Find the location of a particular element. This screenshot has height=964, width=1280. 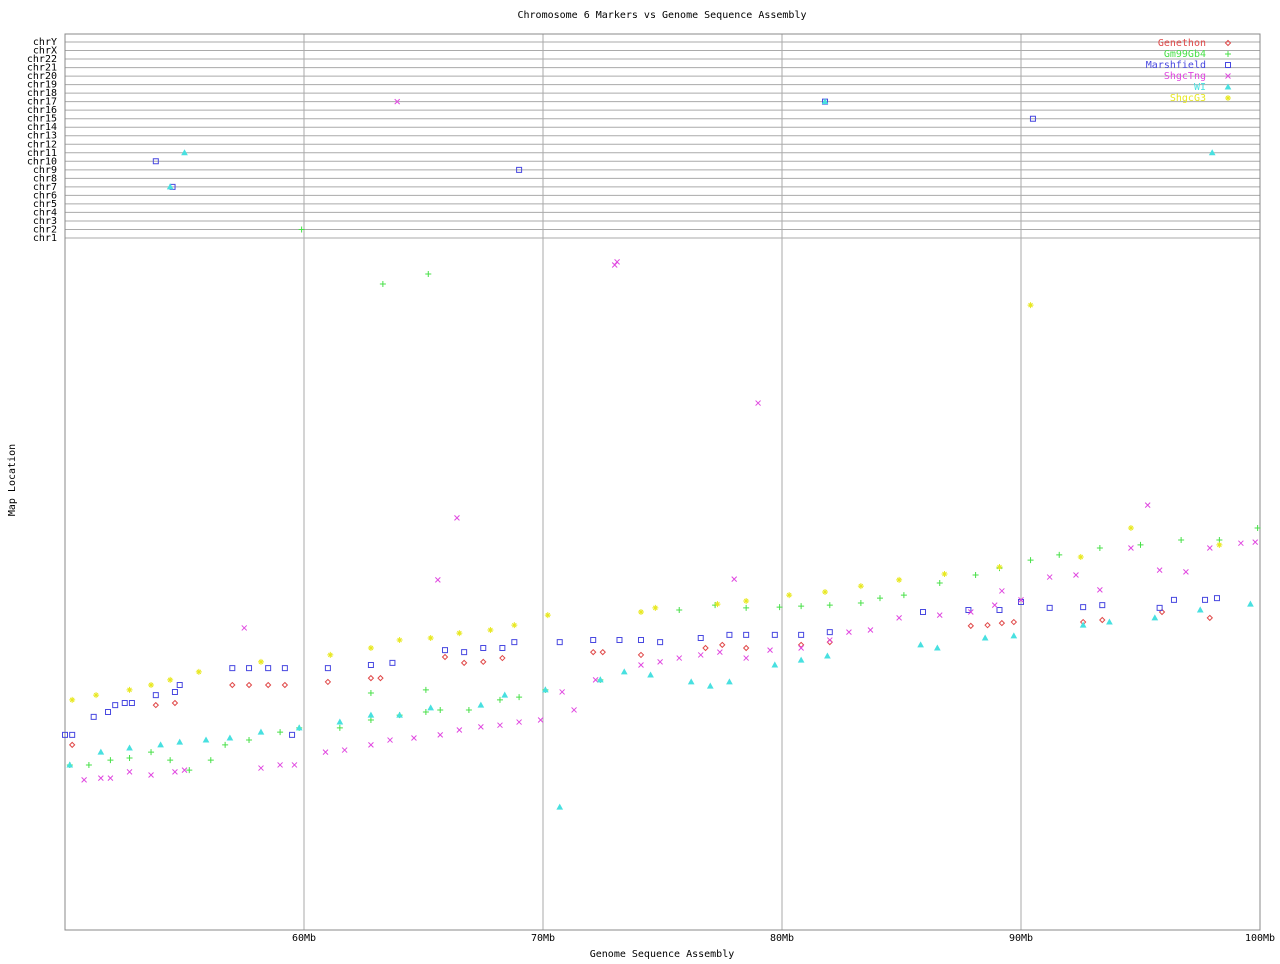

legend-marker is located at coordinates (1228, 76).